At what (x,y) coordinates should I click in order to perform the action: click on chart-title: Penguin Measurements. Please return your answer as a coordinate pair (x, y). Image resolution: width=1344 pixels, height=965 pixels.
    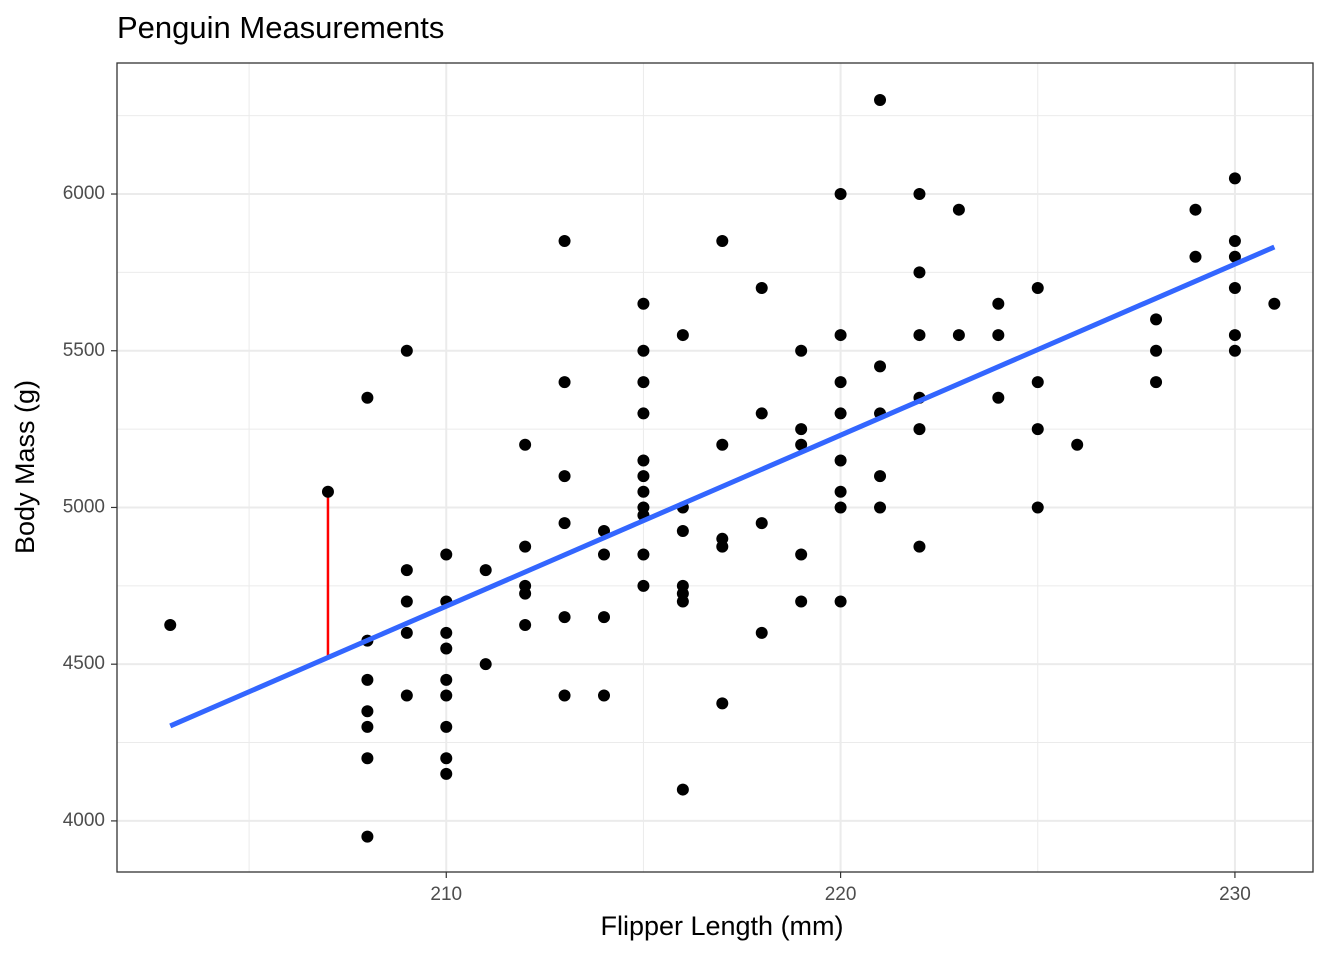
    Looking at the image, I should click on (280, 27).